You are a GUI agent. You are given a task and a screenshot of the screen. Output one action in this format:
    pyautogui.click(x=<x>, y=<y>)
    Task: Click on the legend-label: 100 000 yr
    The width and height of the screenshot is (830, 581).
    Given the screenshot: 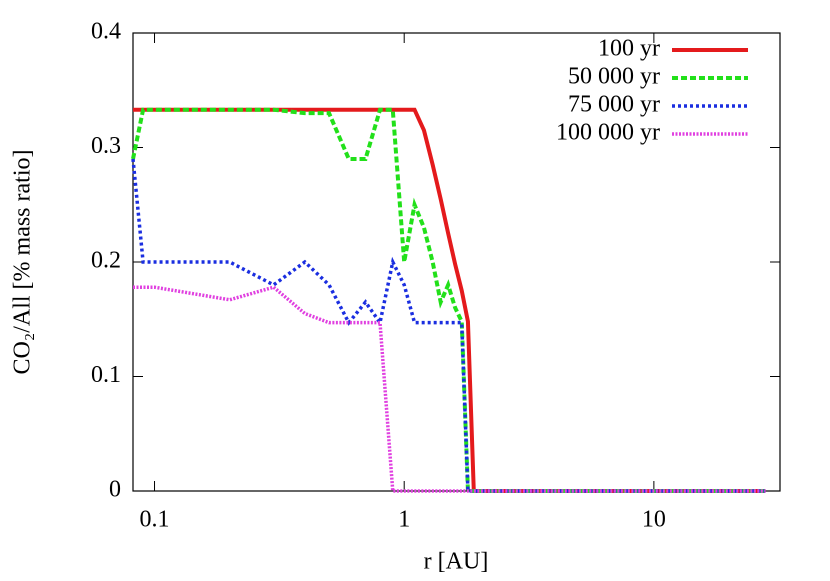 What is the action you would take?
    pyautogui.click(x=608, y=133)
    